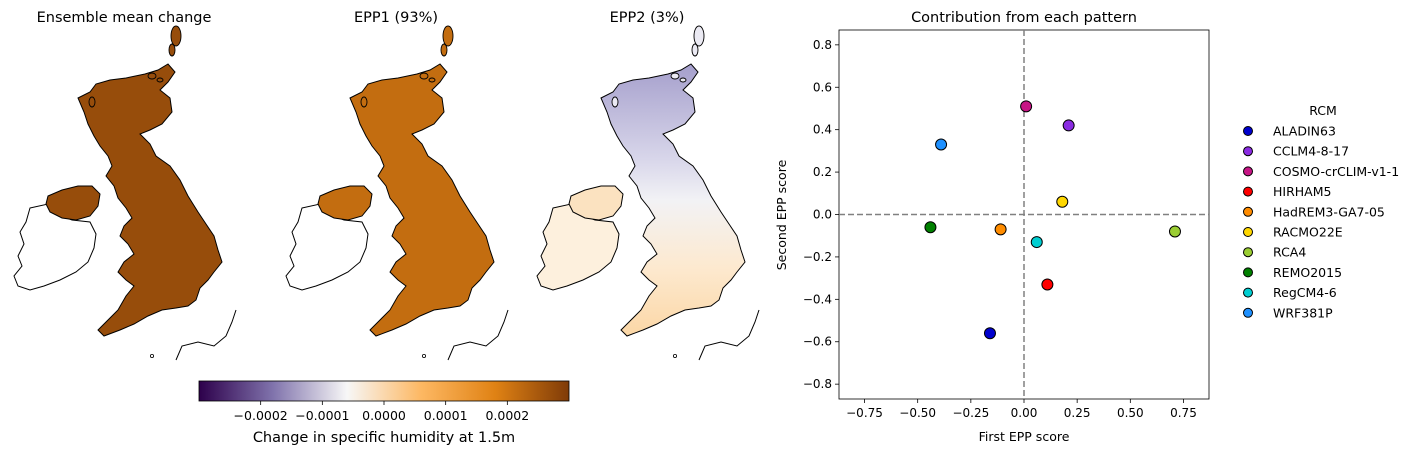 This screenshot has height=454, width=1427. I want to click on y-tick-label: −0.6, so click(817, 342).